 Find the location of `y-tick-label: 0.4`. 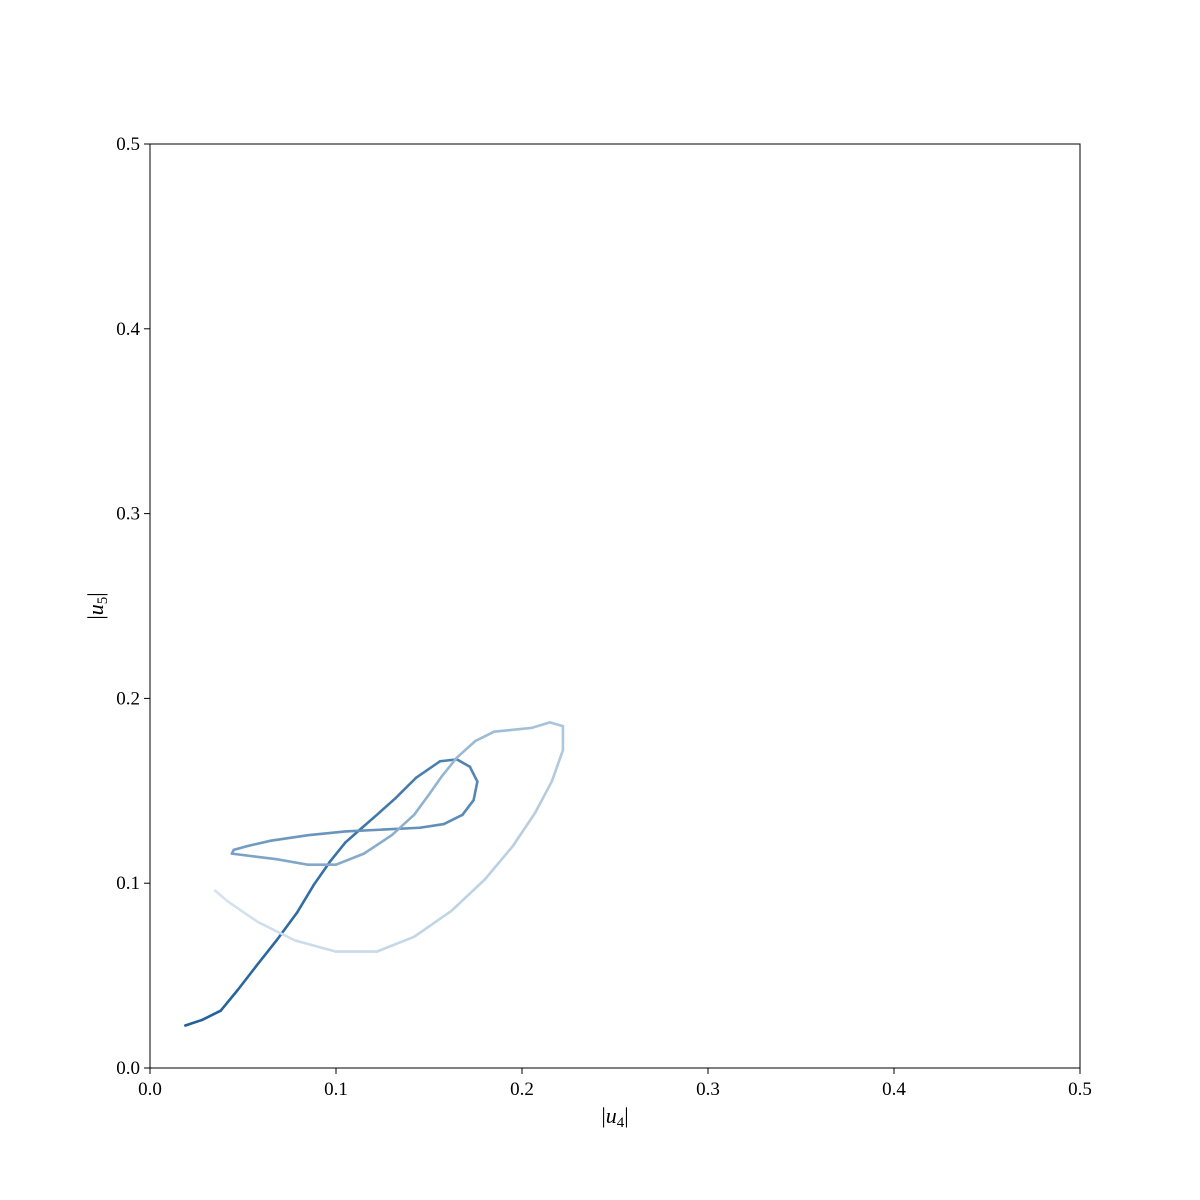

y-tick-label: 0.4 is located at coordinates (128, 329).